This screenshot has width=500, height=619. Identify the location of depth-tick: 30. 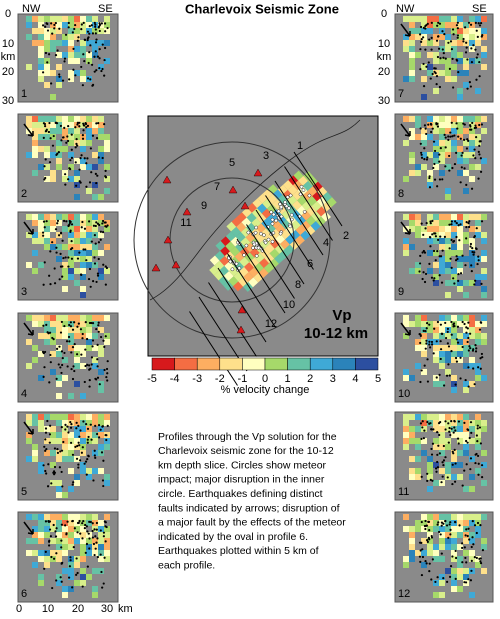
(384, 101).